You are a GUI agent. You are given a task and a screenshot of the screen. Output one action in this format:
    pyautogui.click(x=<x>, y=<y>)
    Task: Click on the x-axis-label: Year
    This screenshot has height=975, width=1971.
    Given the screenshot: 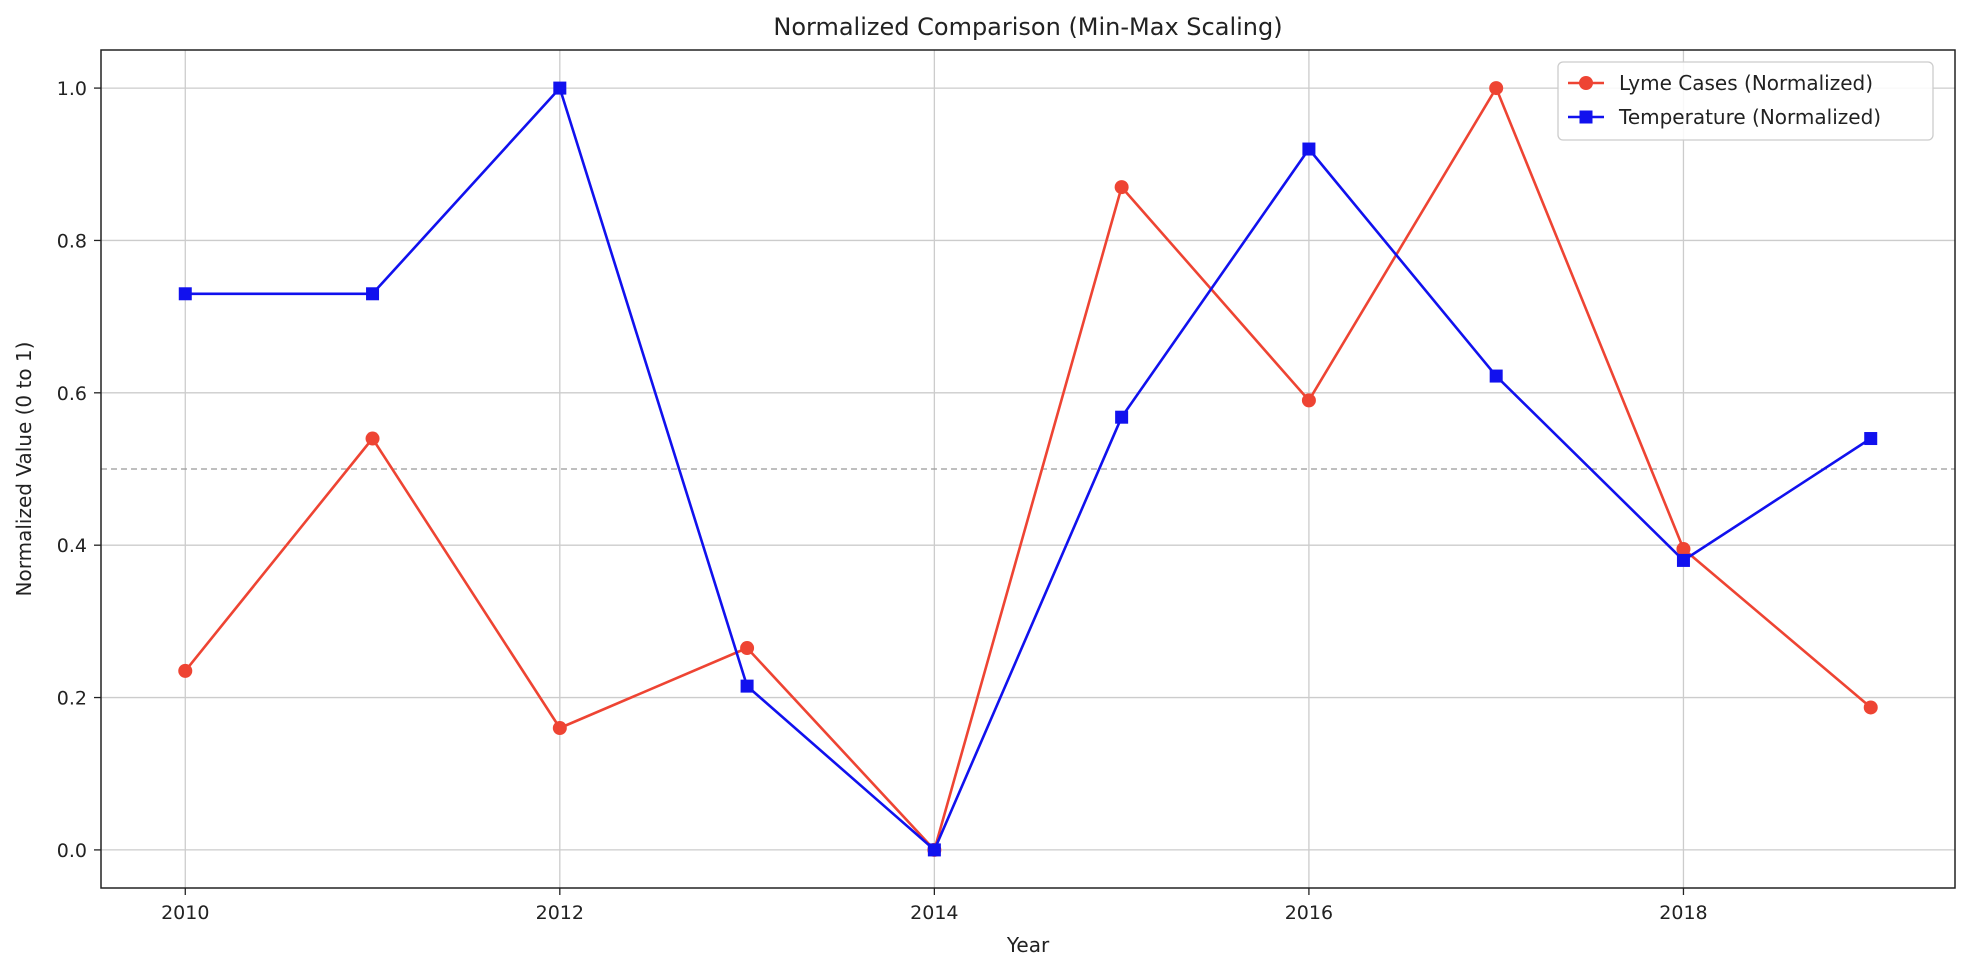 What is the action you would take?
    pyautogui.click(x=1028, y=945)
    